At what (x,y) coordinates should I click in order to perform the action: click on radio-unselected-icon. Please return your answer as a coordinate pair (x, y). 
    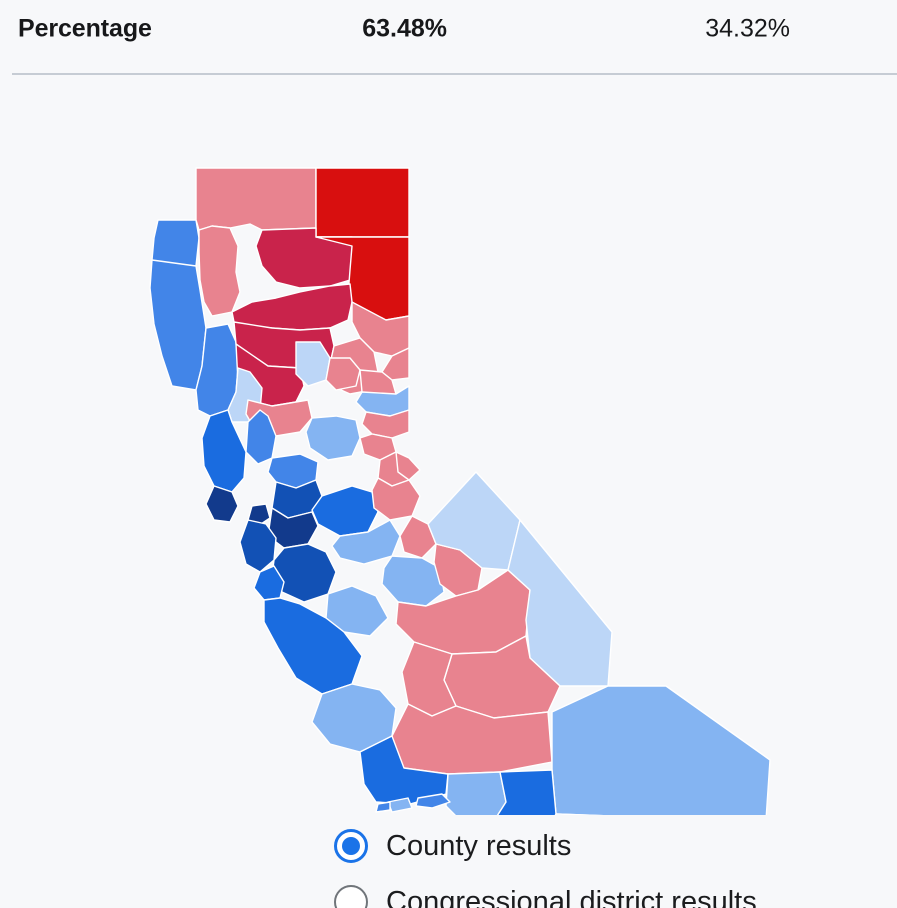
    Looking at the image, I should click on (351, 896).